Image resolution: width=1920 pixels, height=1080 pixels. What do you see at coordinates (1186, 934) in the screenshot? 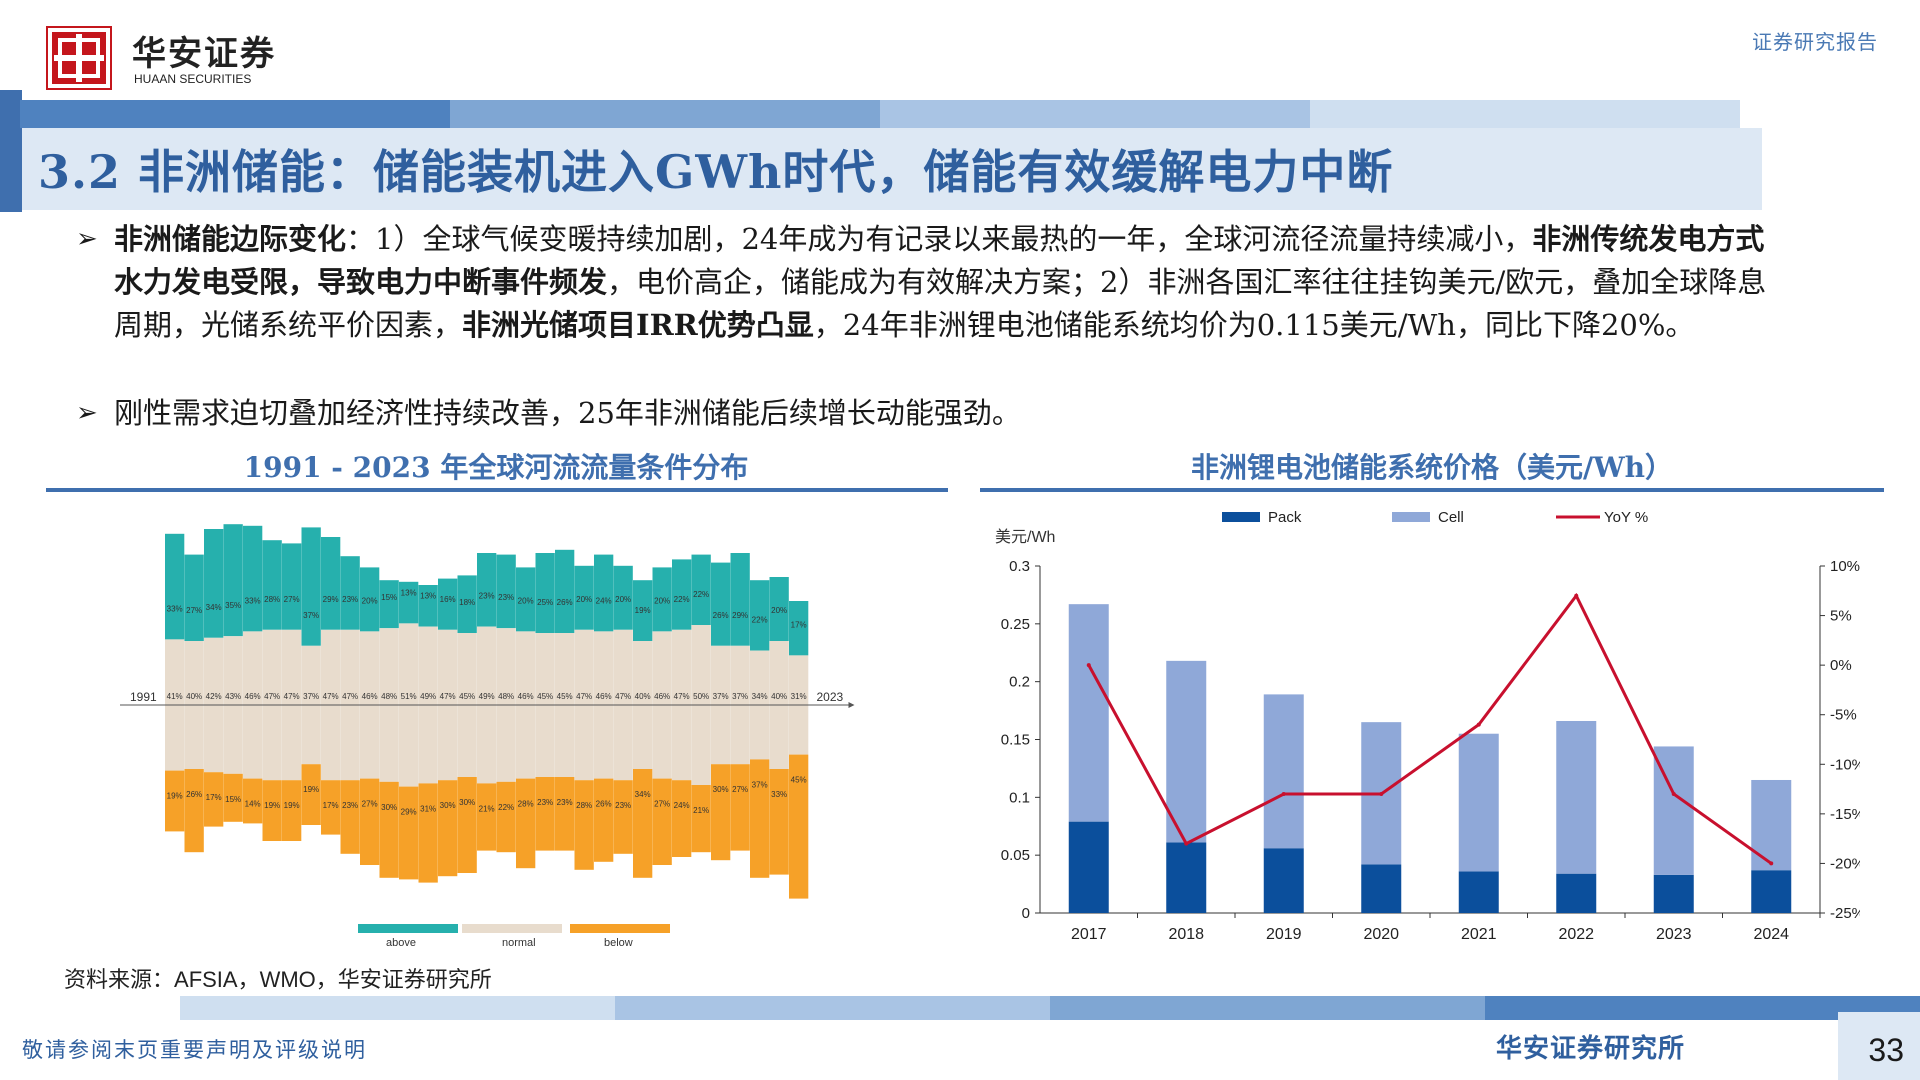
I see `x-tick-label: 2018` at bounding box center [1186, 934].